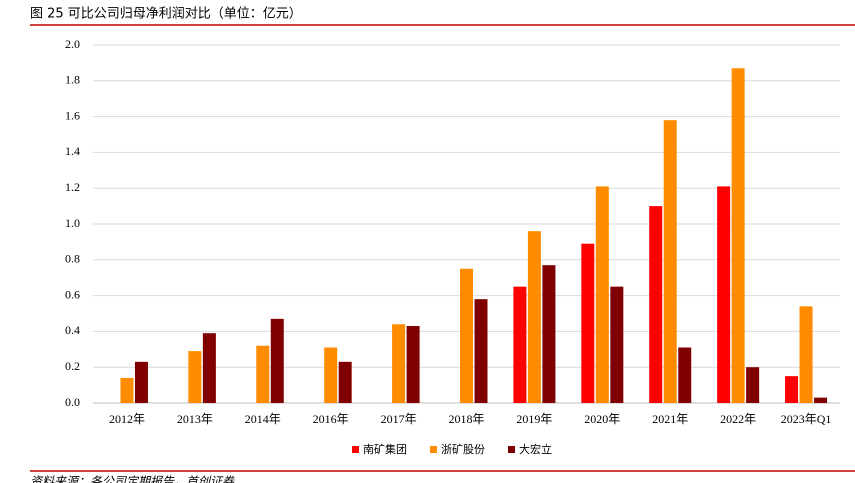 The image size is (855, 483). Describe the element at coordinates (195, 419) in the screenshot. I see `x-tick-label: 2013年` at that location.